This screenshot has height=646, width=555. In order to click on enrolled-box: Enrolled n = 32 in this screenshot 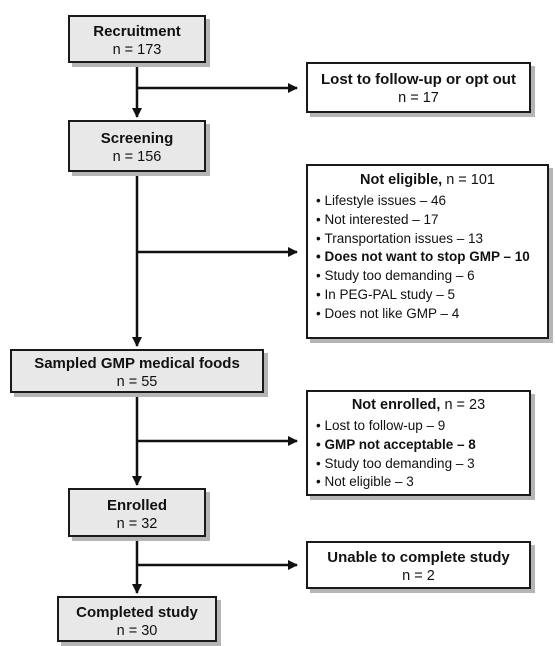, I will do `click(137, 512)`.